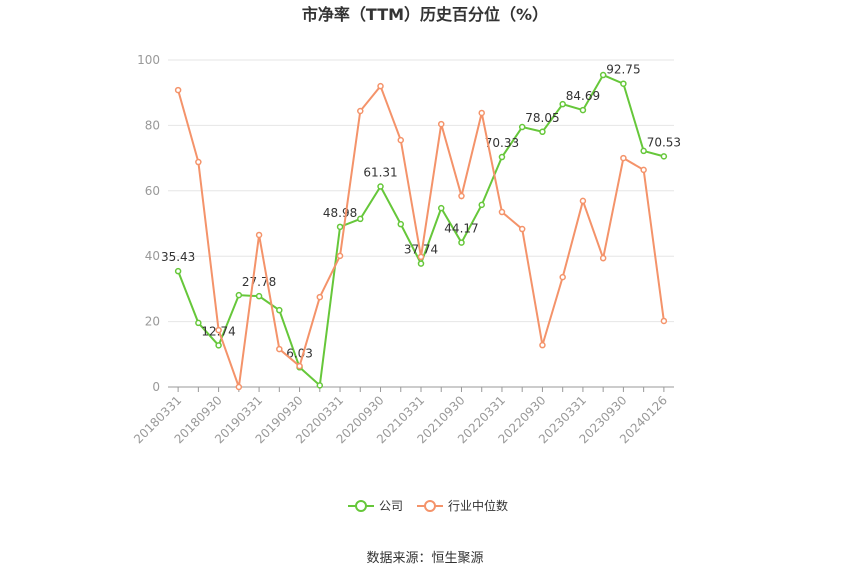  Describe the element at coordinates (178, 257) in the screenshot. I see `data-label: 35.43` at that location.